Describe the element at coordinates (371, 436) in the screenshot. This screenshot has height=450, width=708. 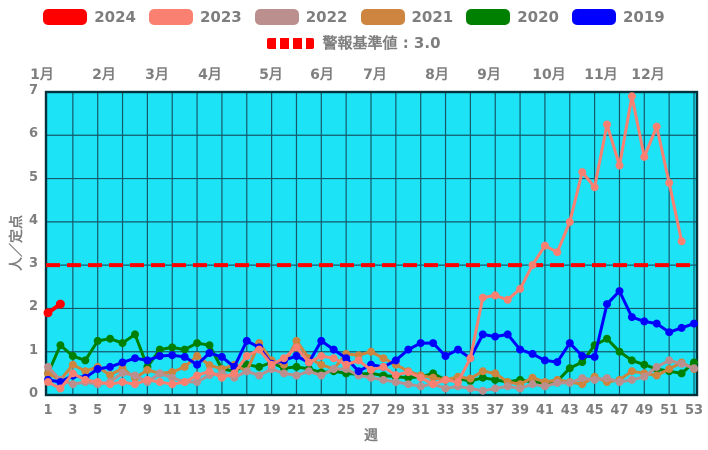
I see `x-axis-title: 週` at that location.